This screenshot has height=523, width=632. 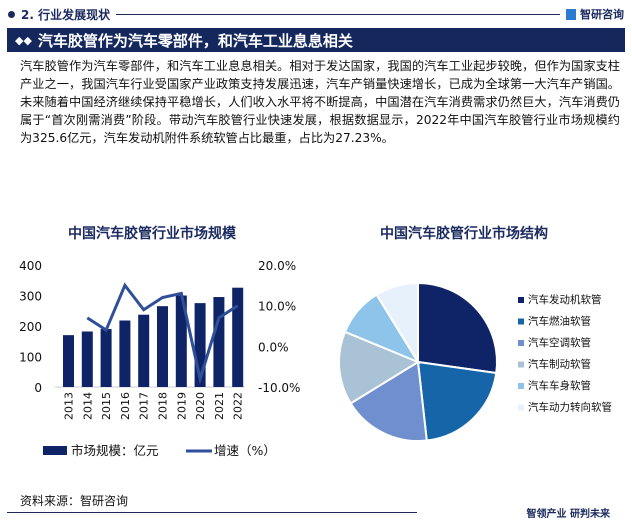 I want to click on x-axis-tick: 2019, so click(x=181, y=406).